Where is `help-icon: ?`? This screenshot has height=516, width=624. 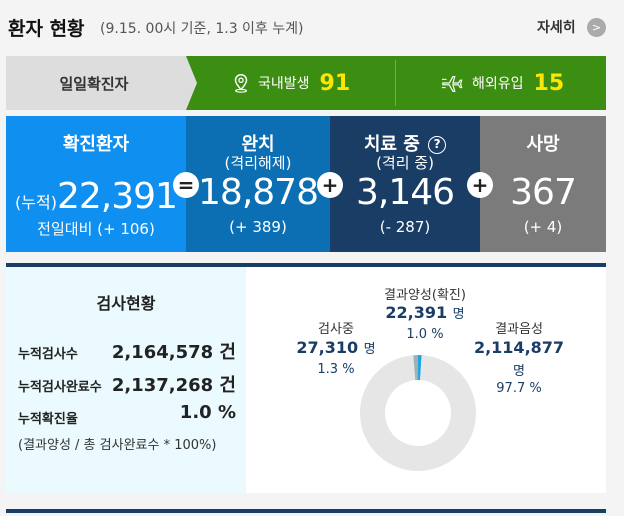
help-icon: ? is located at coordinates (437, 145).